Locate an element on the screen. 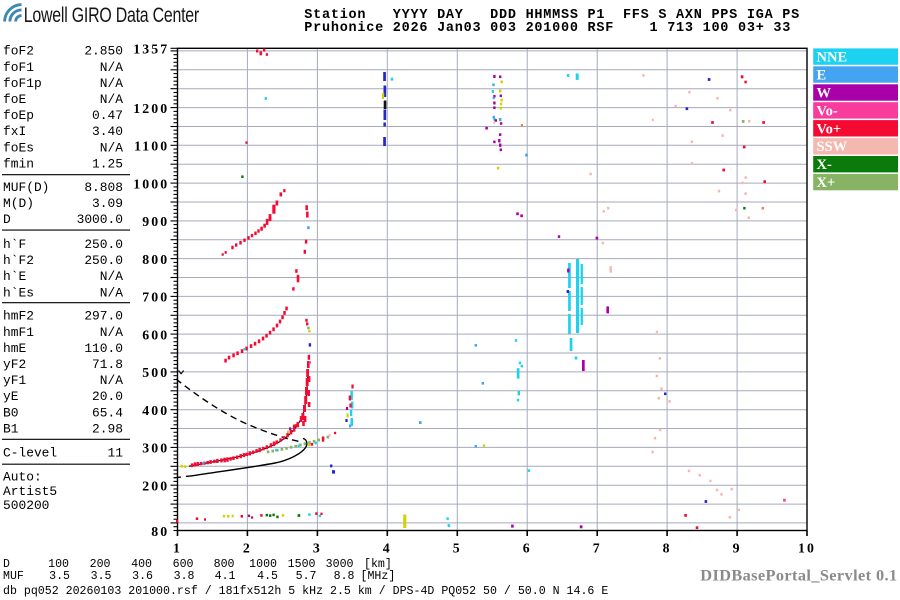 Image resolution: width=900 pixels, height=600 pixels. svg-text: hmE is located at coordinates (14, 348).